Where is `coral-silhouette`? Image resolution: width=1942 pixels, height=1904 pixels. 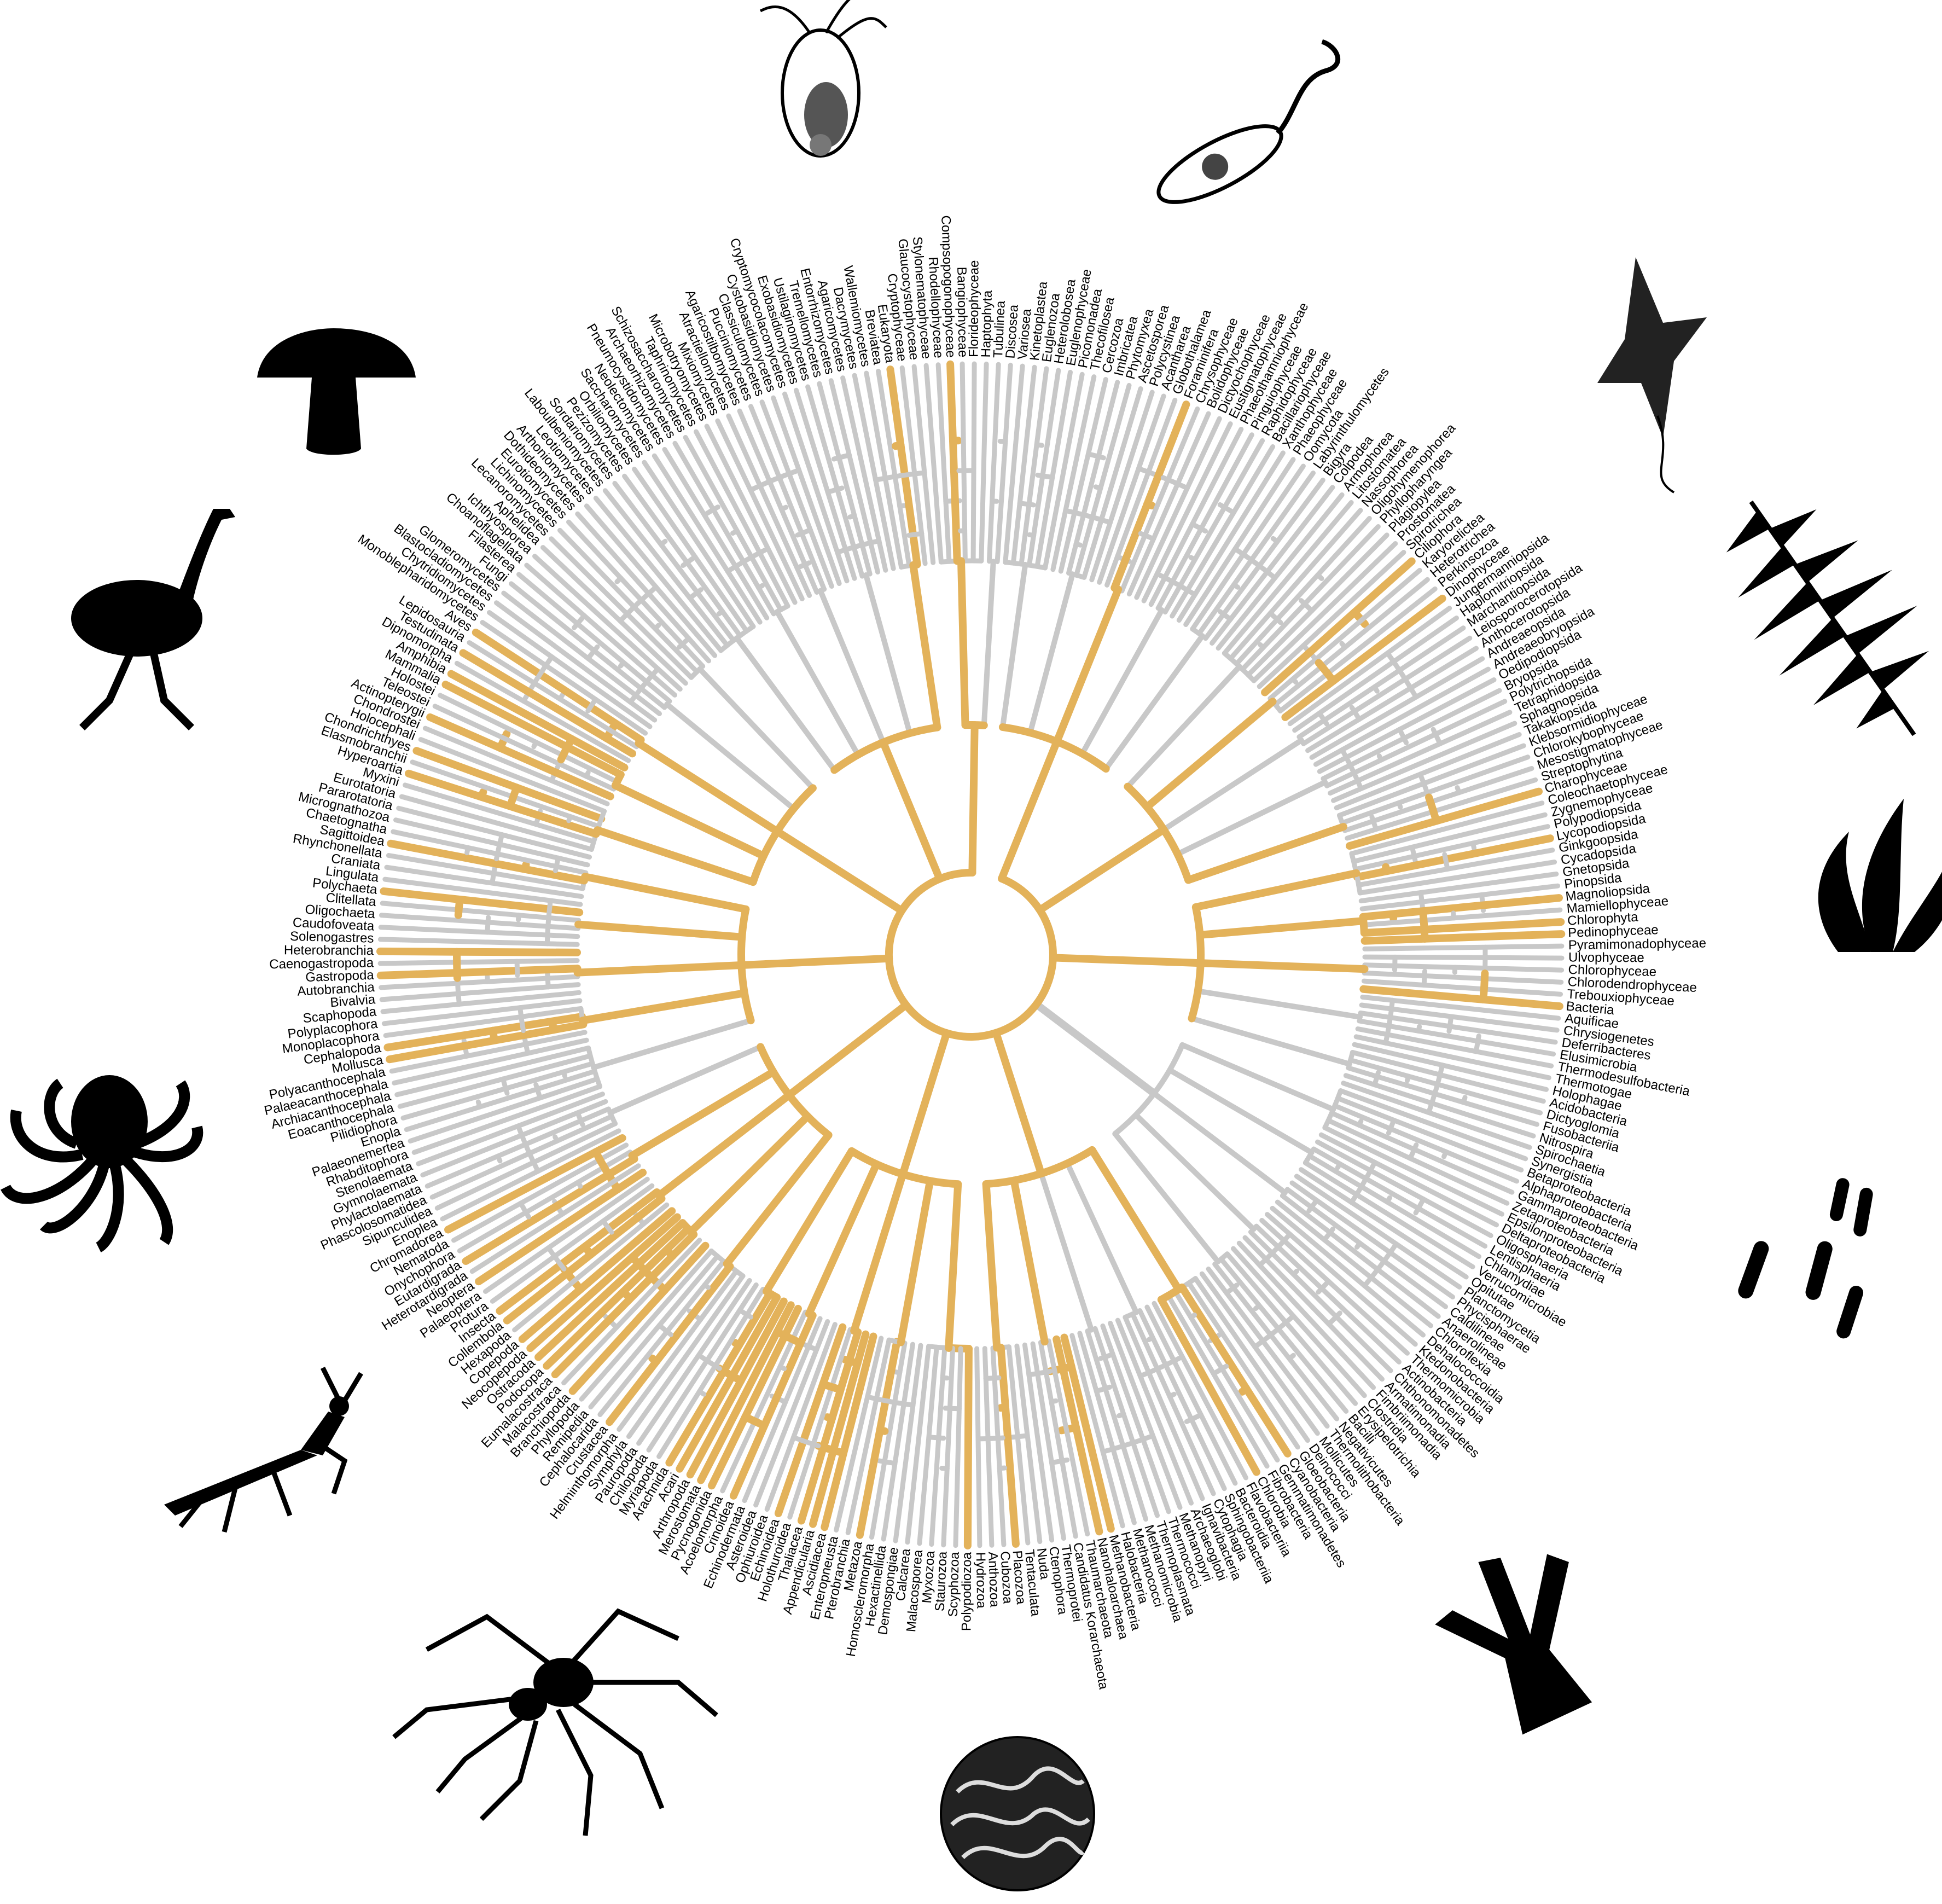 coral-silhouette is located at coordinates (1513, 1644).